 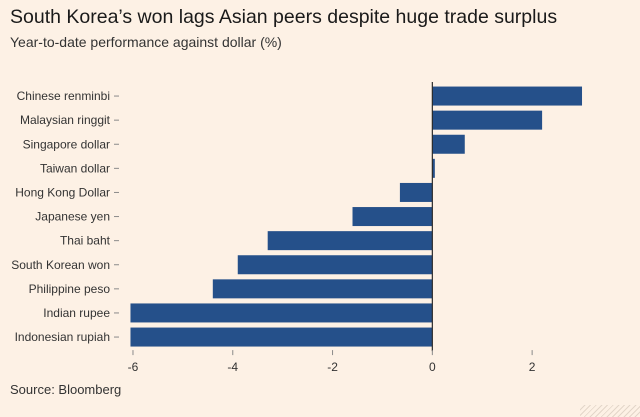 I want to click on bar-malaysian-ringgit, so click(x=487, y=120).